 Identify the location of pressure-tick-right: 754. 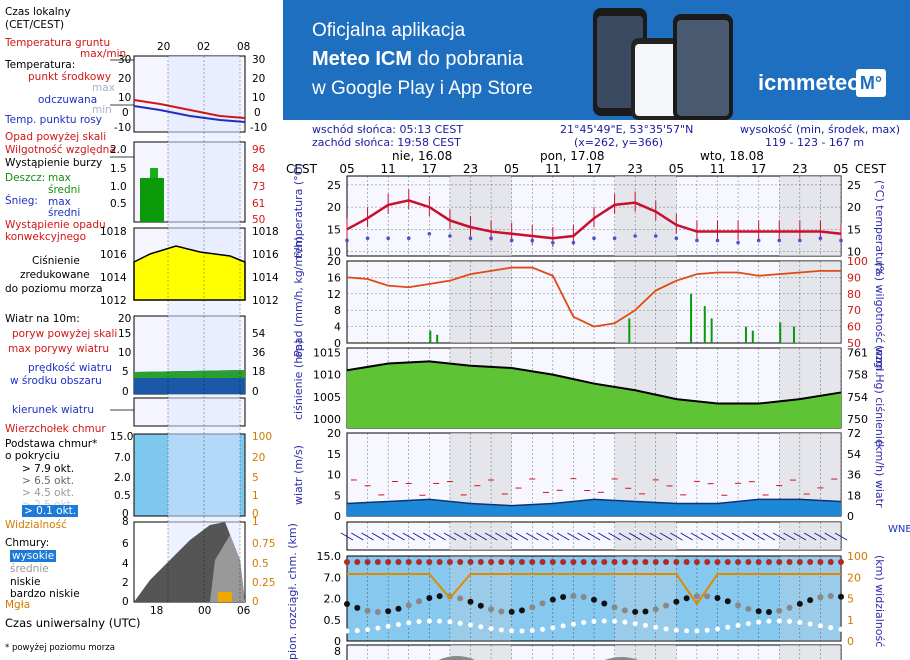
(857, 397).